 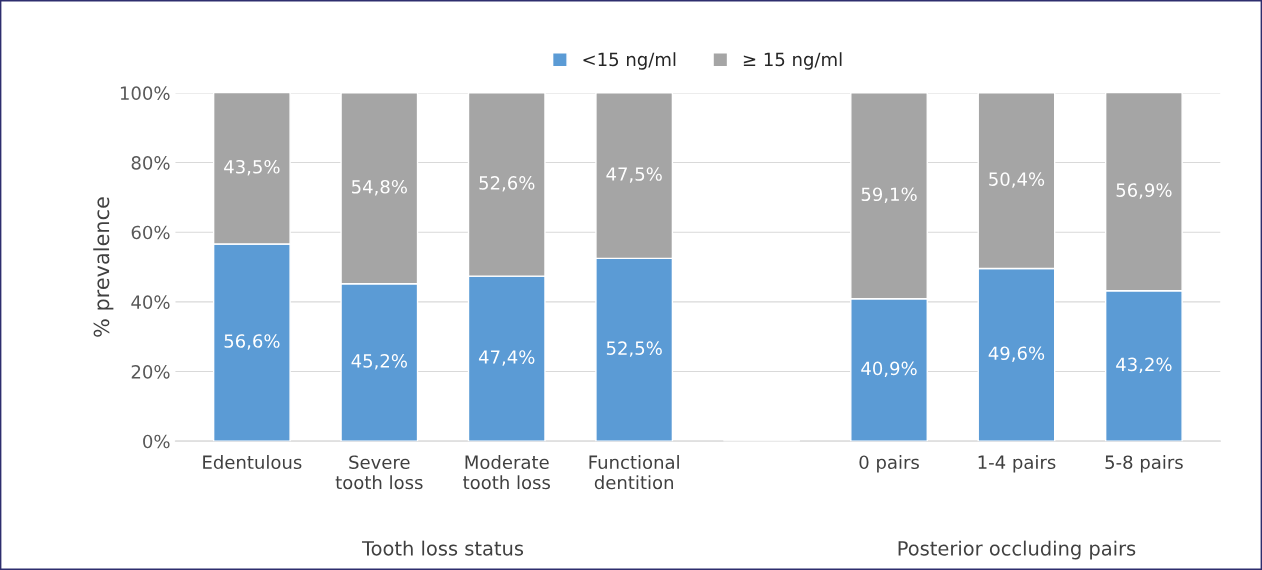 I want to click on y-tick-label: 60%, so click(x=150, y=232).